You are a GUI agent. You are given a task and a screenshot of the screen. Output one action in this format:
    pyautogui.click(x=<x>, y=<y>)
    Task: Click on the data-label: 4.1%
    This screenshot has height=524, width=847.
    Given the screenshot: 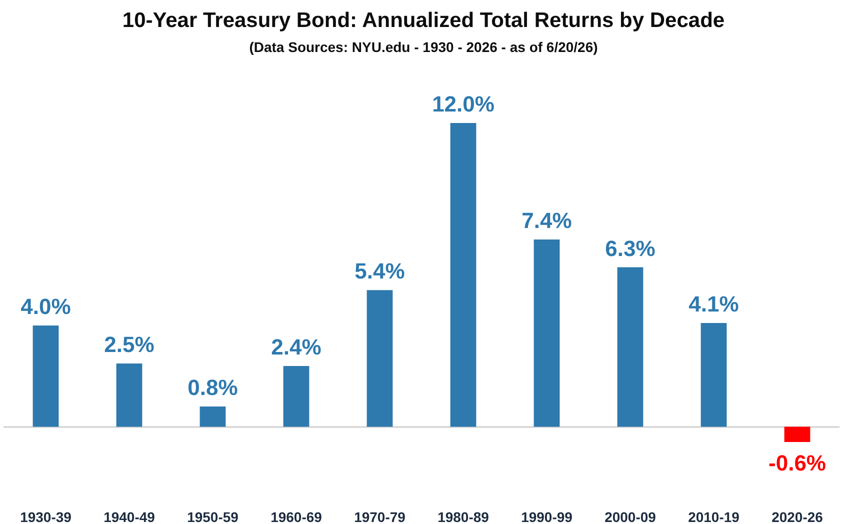 What is the action you would take?
    pyautogui.click(x=713, y=304)
    